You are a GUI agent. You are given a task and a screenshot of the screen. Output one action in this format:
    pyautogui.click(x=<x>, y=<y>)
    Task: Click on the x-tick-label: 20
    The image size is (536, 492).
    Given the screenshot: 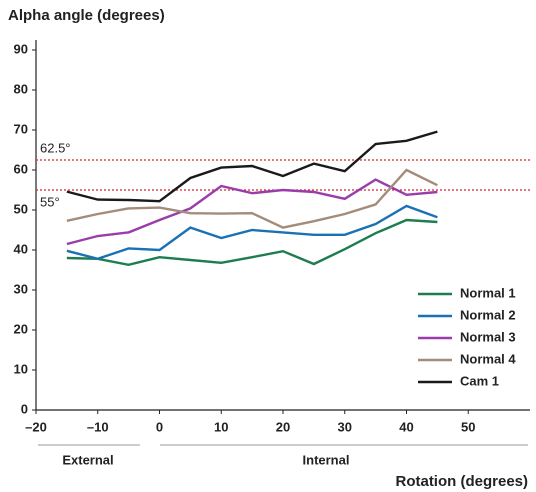 What is the action you would take?
    pyautogui.click(x=283, y=426)
    